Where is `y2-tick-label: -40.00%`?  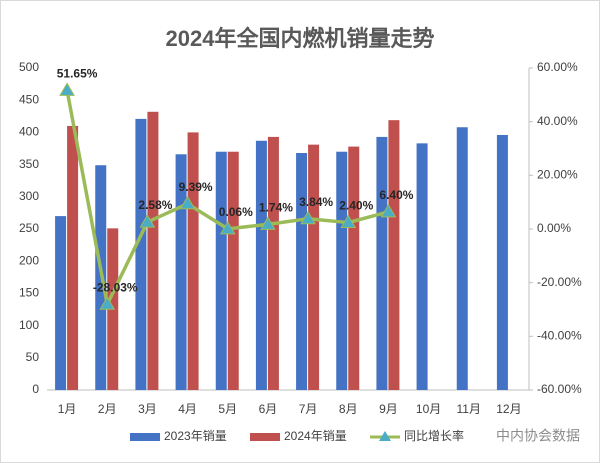
y2-tick-label: -40.00% is located at coordinates (559, 336).